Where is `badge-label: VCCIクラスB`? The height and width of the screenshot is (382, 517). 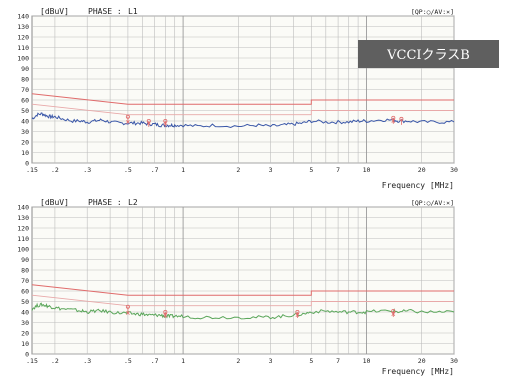
badge-label: VCCIクラスB is located at coordinates (428, 55).